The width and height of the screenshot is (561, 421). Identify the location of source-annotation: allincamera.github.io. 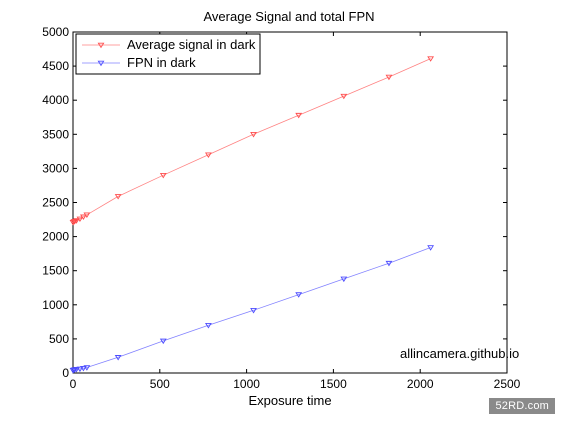
(459, 353).